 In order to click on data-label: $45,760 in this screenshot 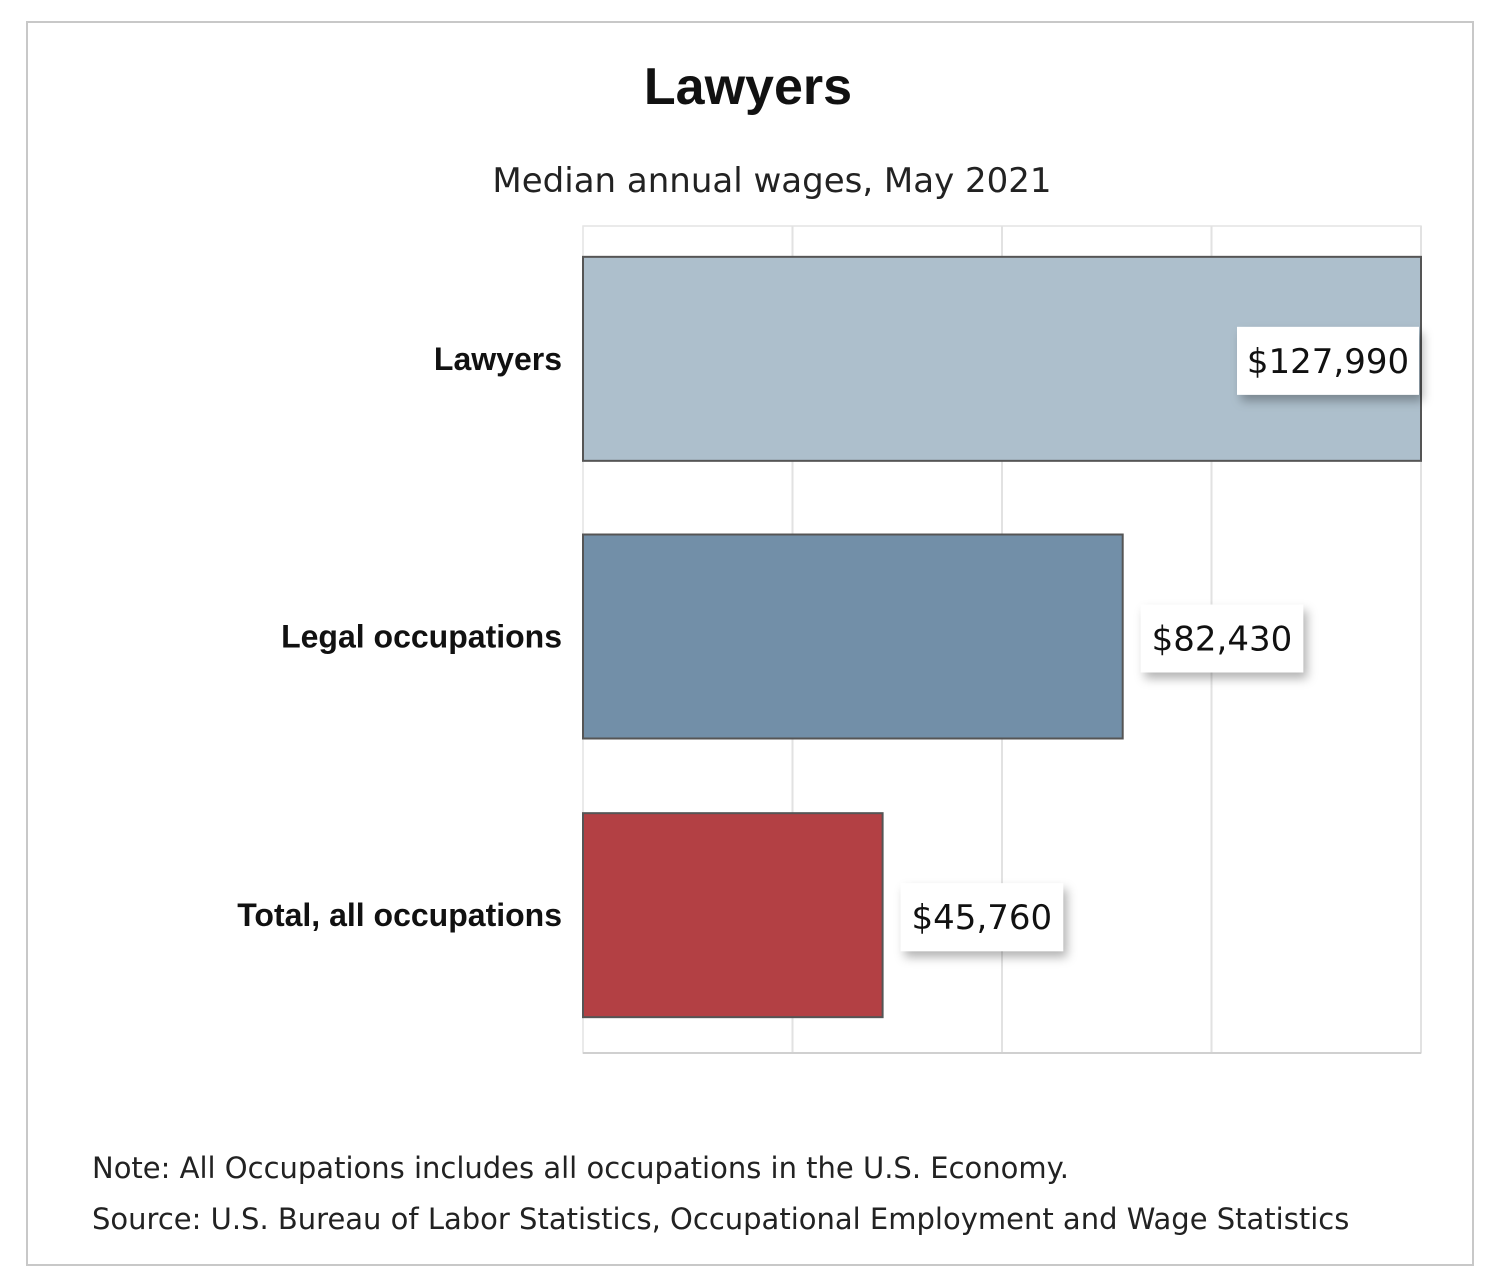, I will do `click(982, 918)`.